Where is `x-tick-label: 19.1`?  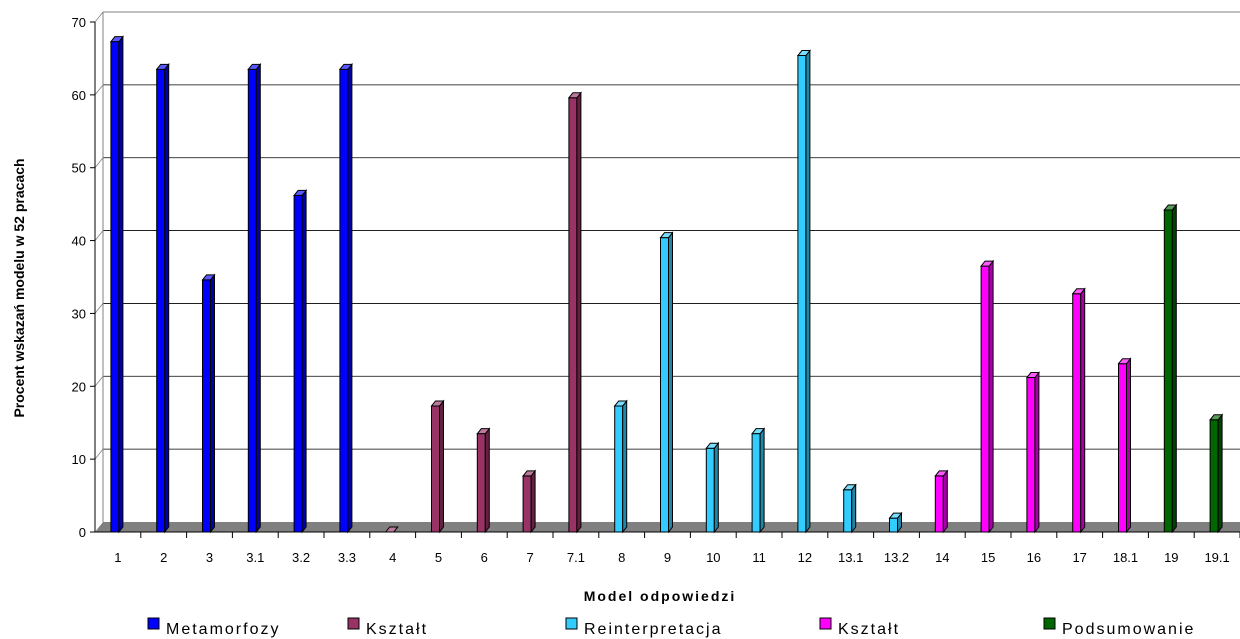 x-tick-label: 19.1 is located at coordinates (1216, 557).